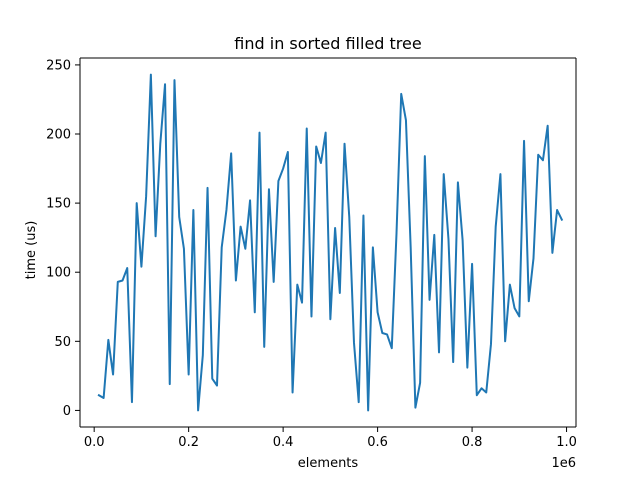 The height and width of the screenshot is (480, 640). I want to click on x-tick-label: 0.0, so click(94, 442).